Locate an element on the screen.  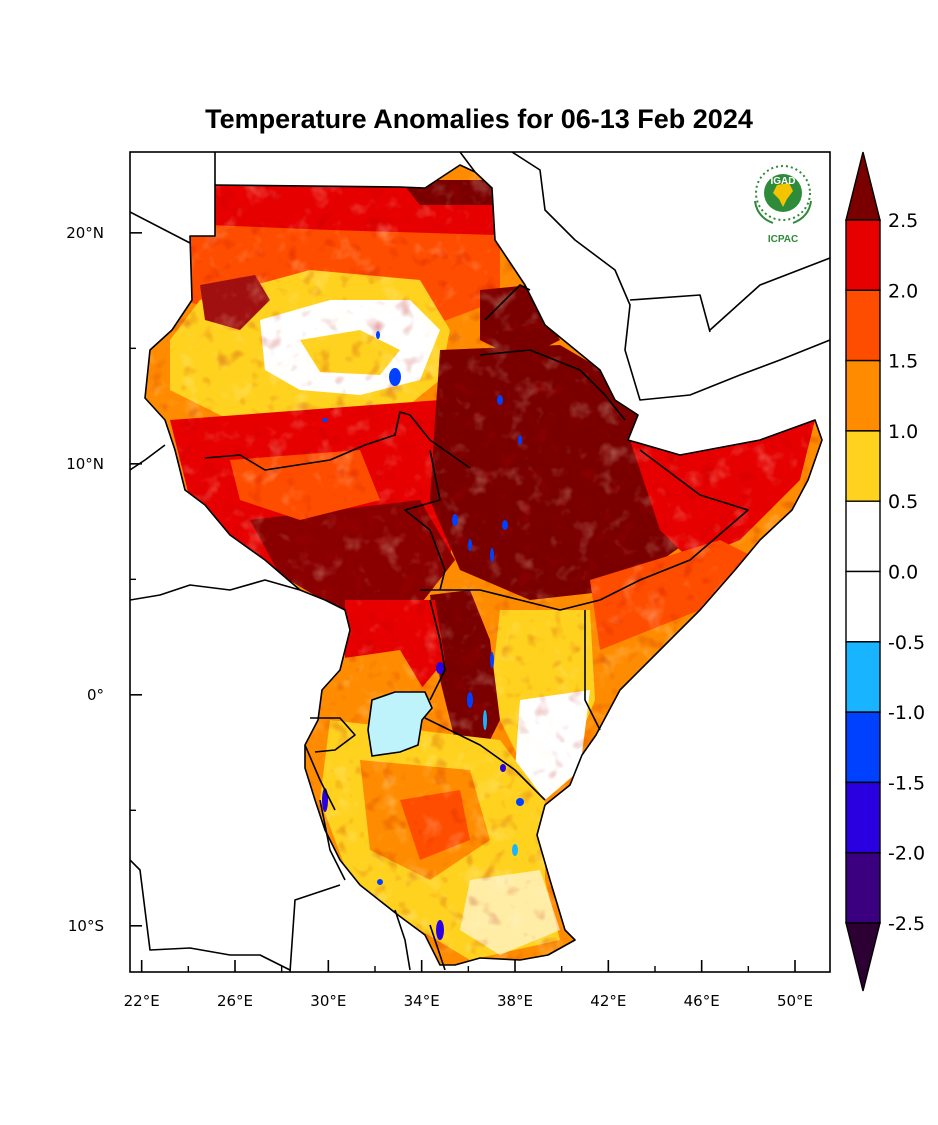
colorbar-bottom-arrow is located at coordinates (863, 957).